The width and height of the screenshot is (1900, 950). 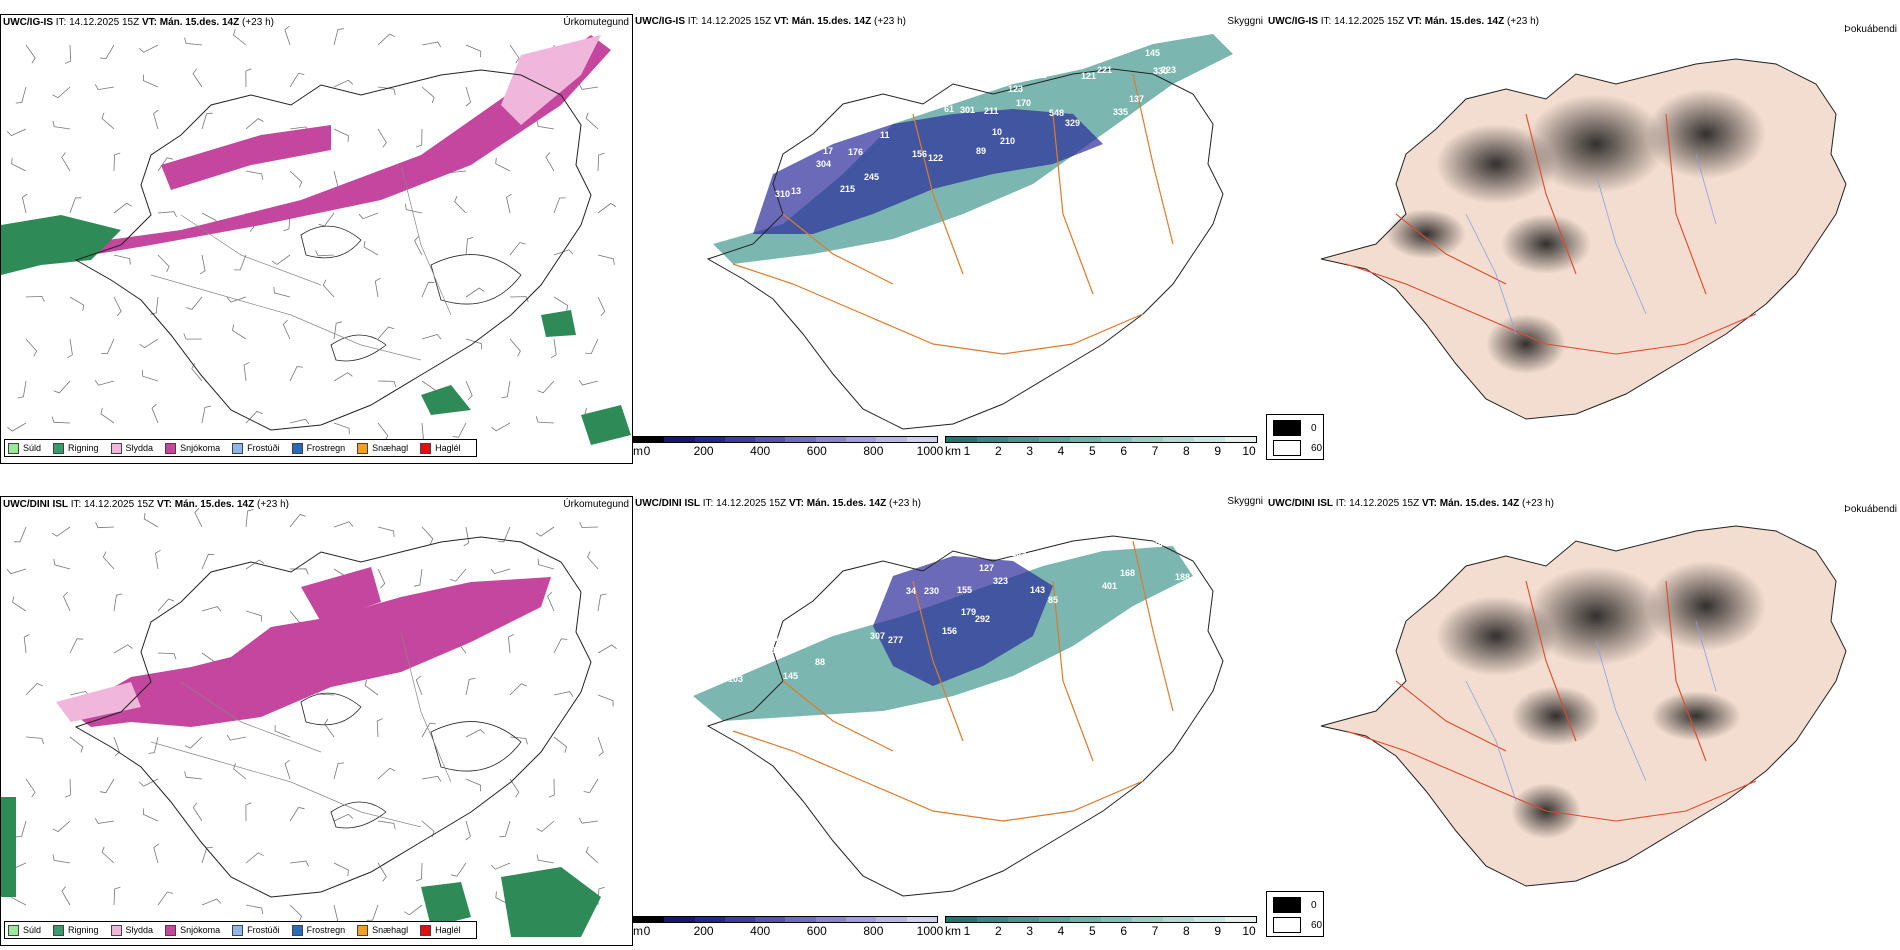 What do you see at coordinates (715, 682) in the screenshot?
I see `cloud-base-label: 13` at bounding box center [715, 682].